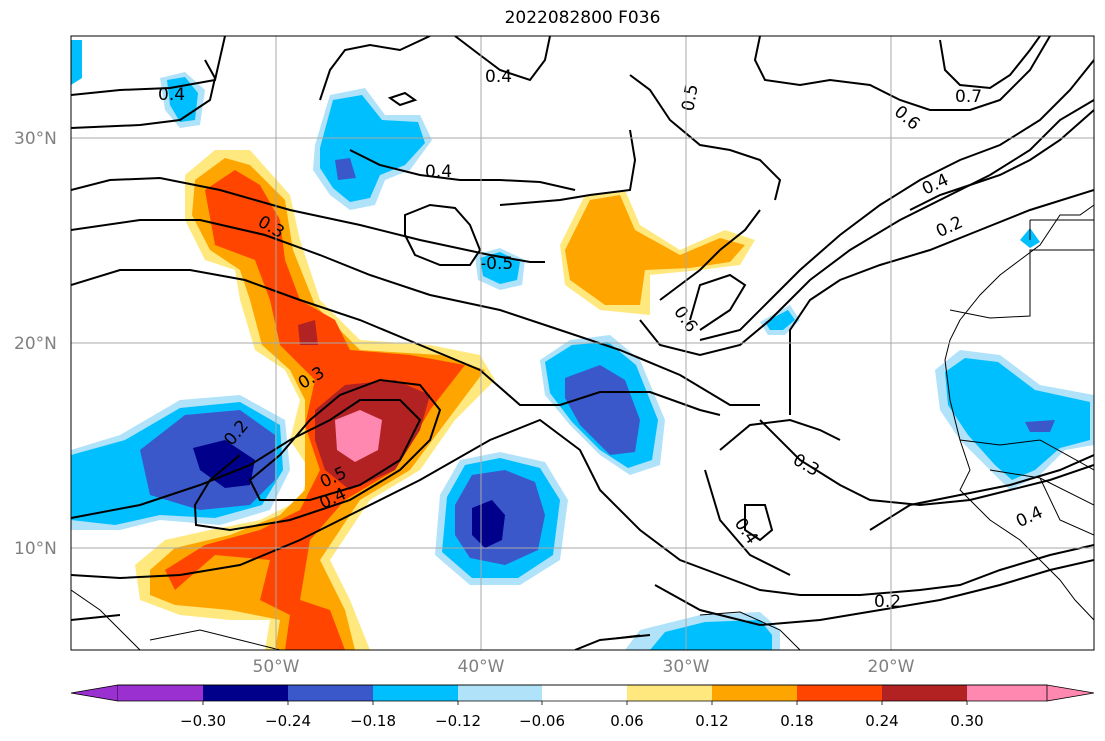  Describe the element at coordinates (582, 18) in the screenshot. I see `map-title: 2022082800 F036` at that location.